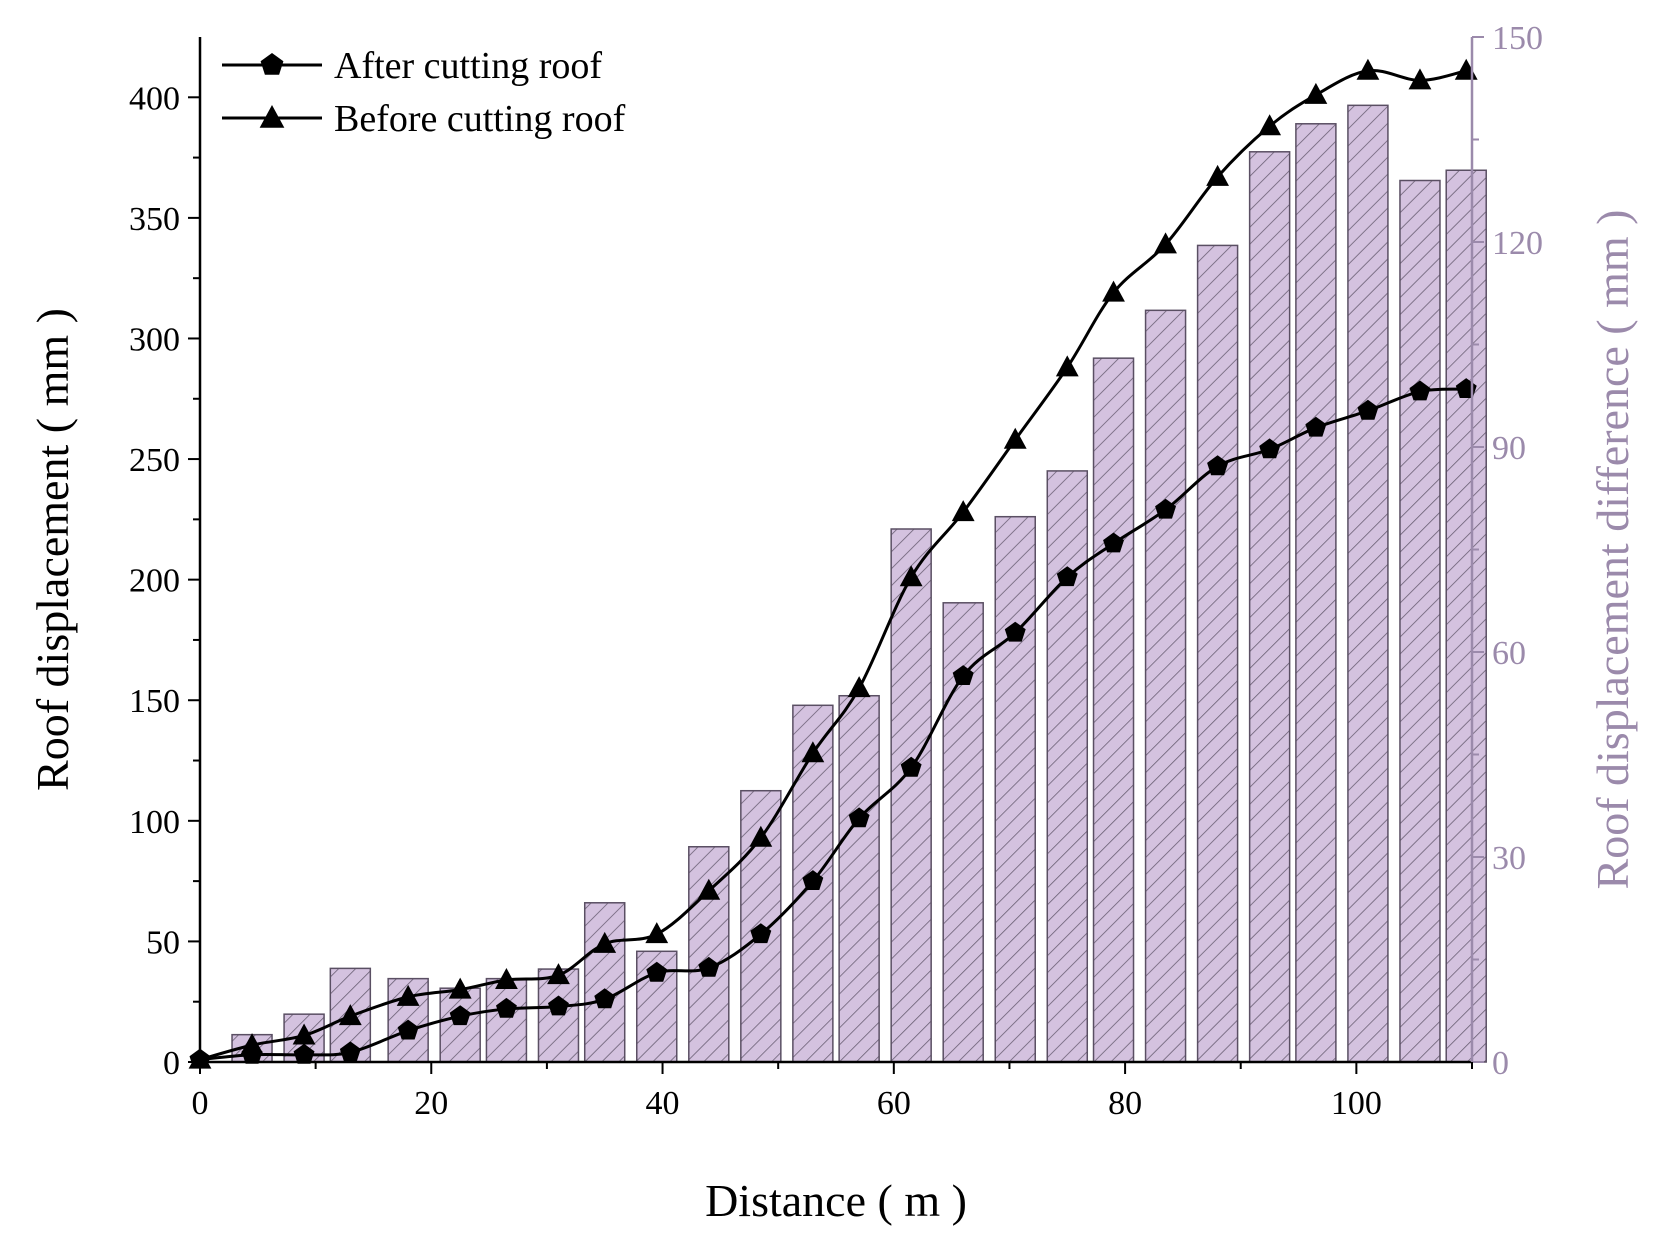 The image size is (1662, 1237). Describe the element at coordinates (894, 1103) in the screenshot. I see `x-tick-label: 60` at that location.